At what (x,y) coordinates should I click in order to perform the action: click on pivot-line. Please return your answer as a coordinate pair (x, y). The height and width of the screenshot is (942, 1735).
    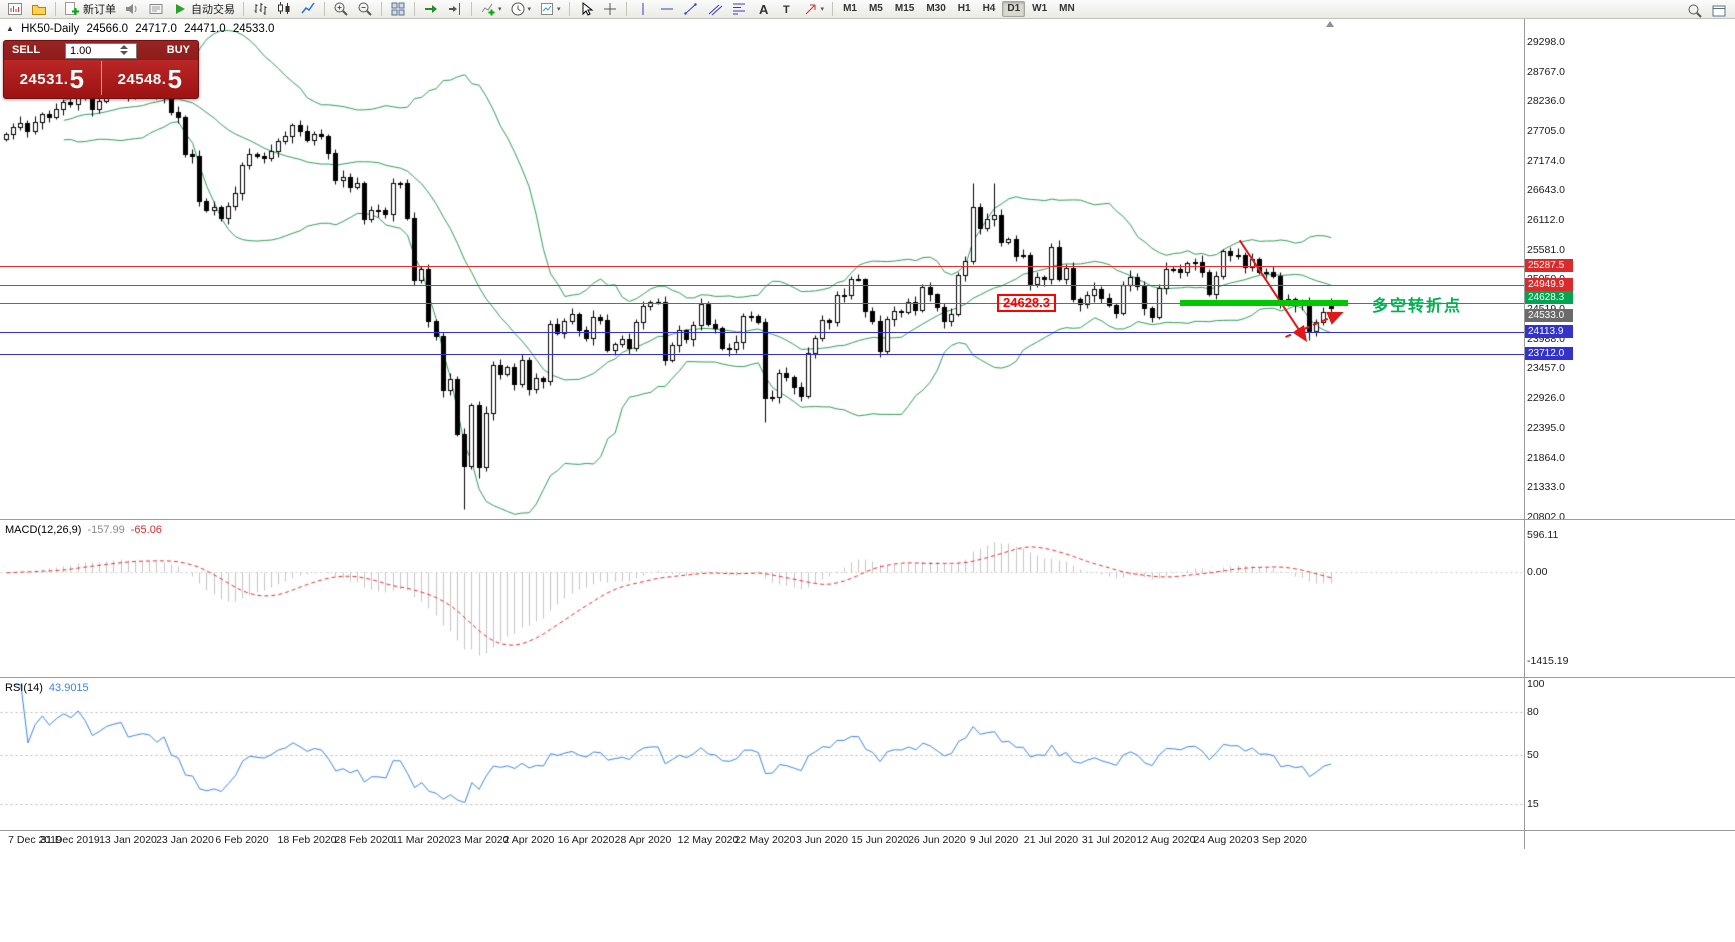
    Looking at the image, I should click on (762, 303).